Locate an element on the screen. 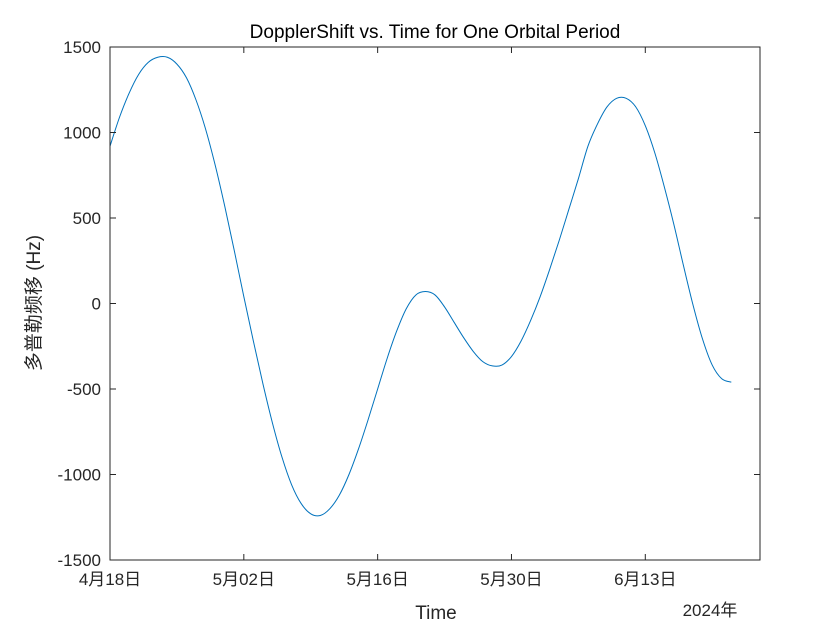 This screenshot has width=840, height=630. y-tick-label: -1000 is located at coordinates (79, 475).